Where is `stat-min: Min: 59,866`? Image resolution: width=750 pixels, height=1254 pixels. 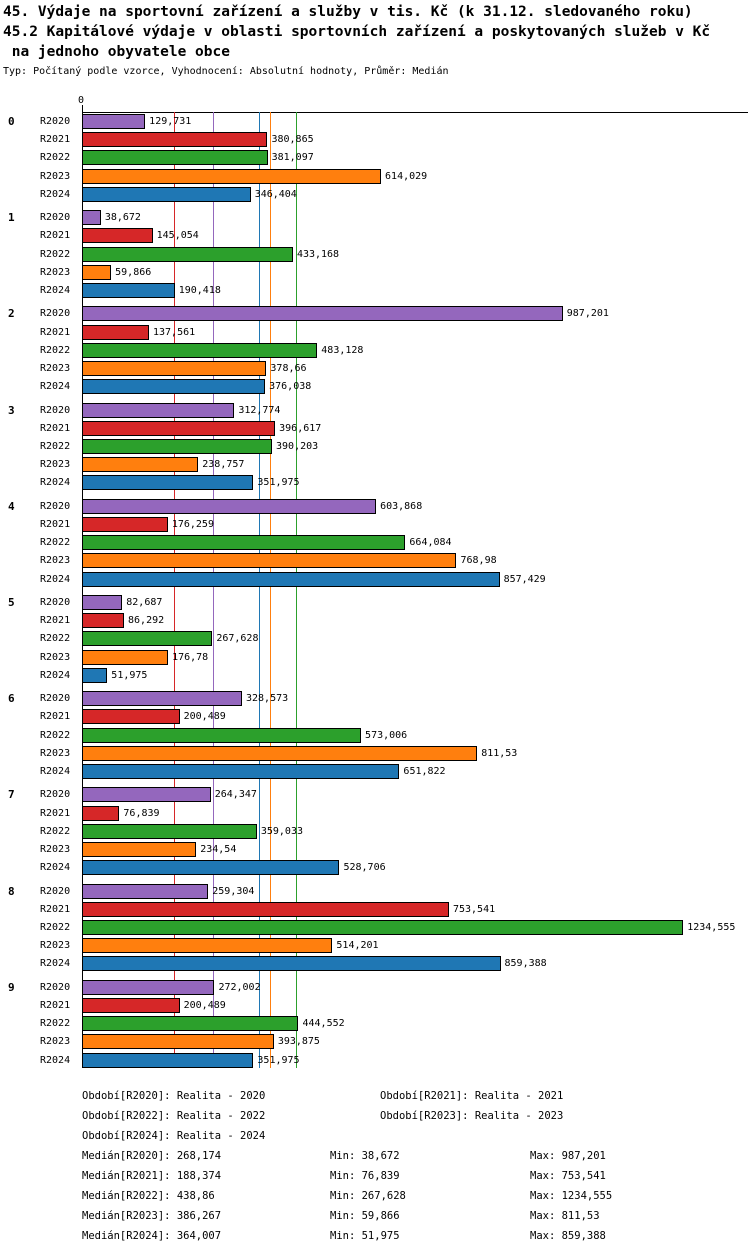
stat-min: Min: 59,866 is located at coordinates (365, 1216).